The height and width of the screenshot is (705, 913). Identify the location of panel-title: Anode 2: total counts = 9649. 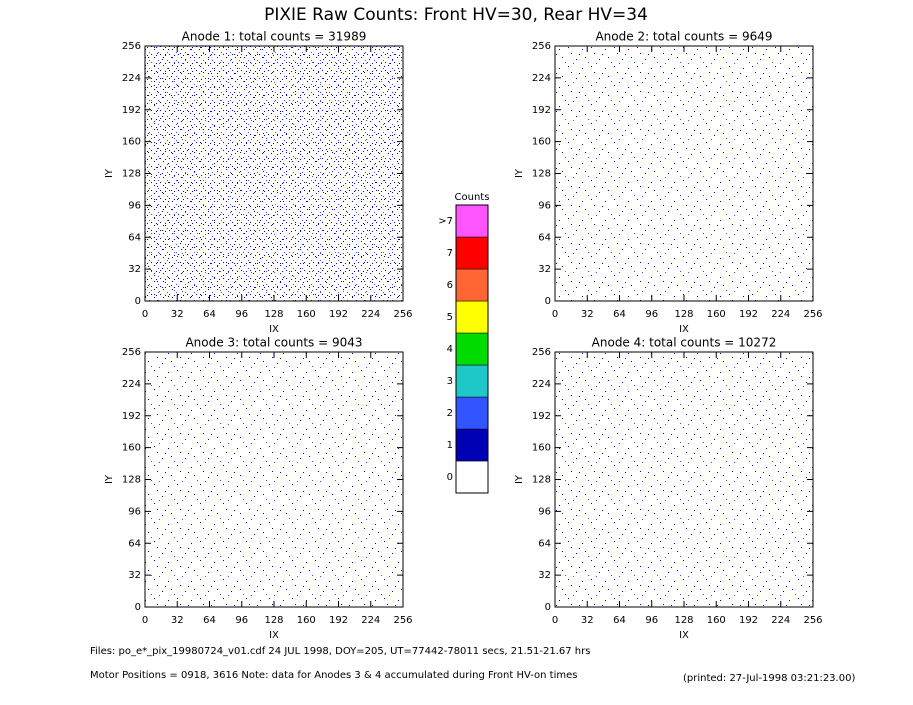
(683, 37).